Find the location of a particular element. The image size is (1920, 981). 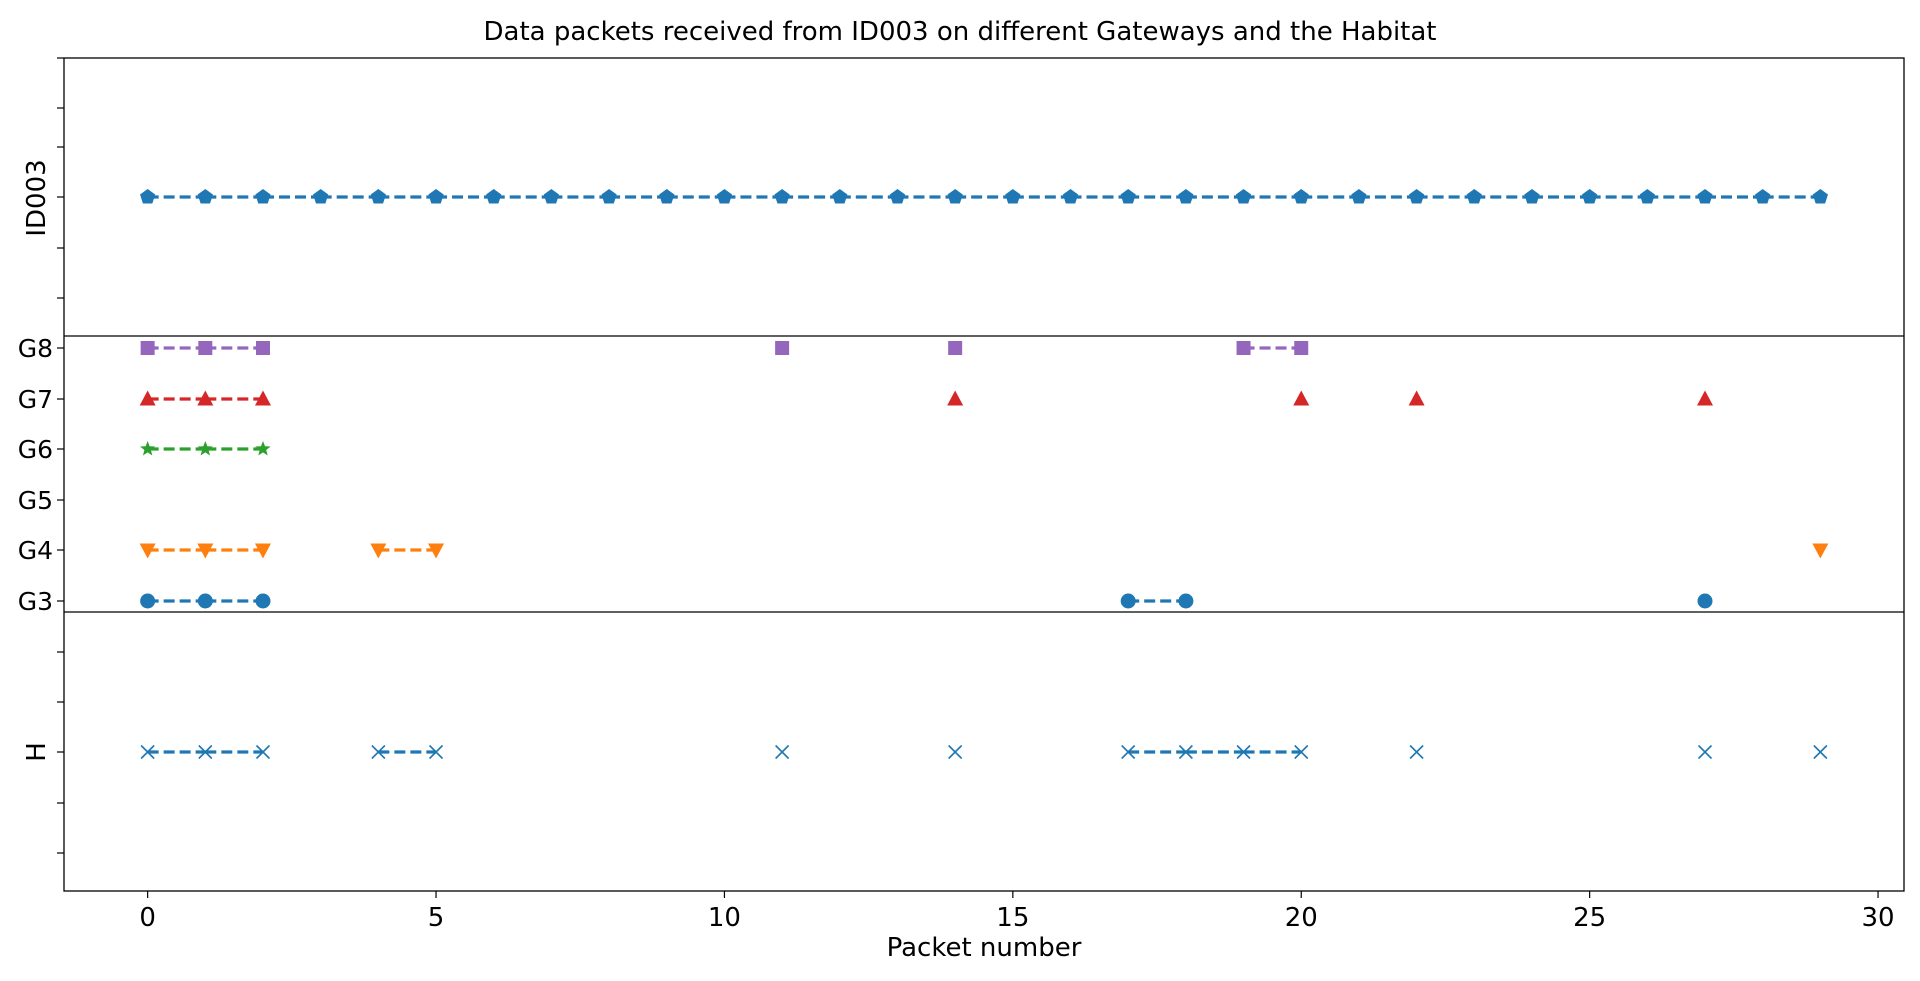

y-tick-label-g8: G8 is located at coordinates (35, 348).